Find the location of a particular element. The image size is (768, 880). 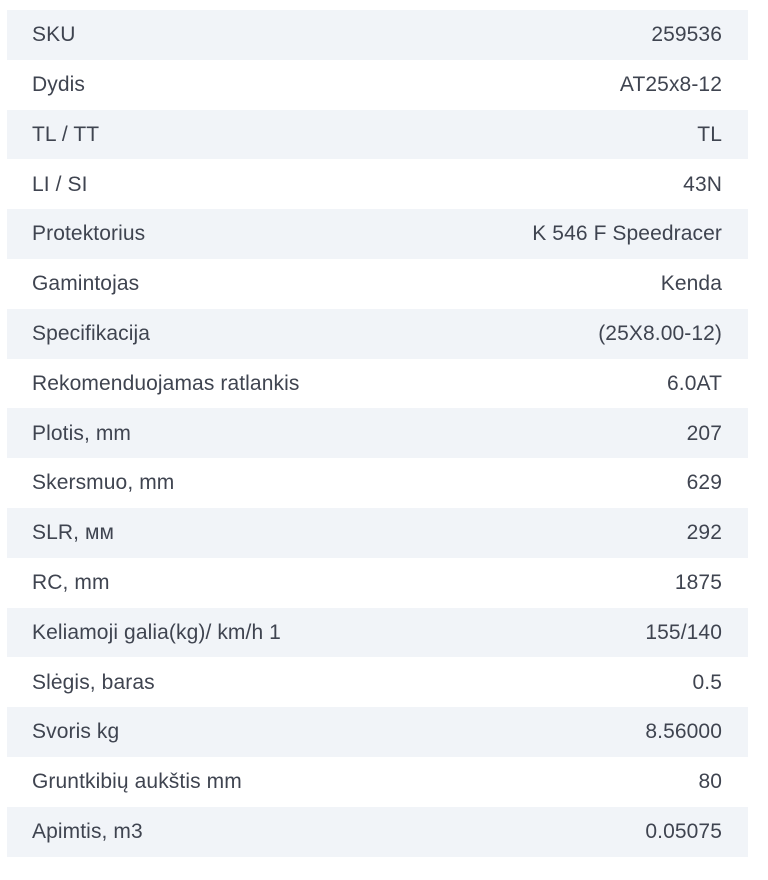

spec-label: Keliamoji galia(kg)/ km/h 1 is located at coordinates (156, 632).